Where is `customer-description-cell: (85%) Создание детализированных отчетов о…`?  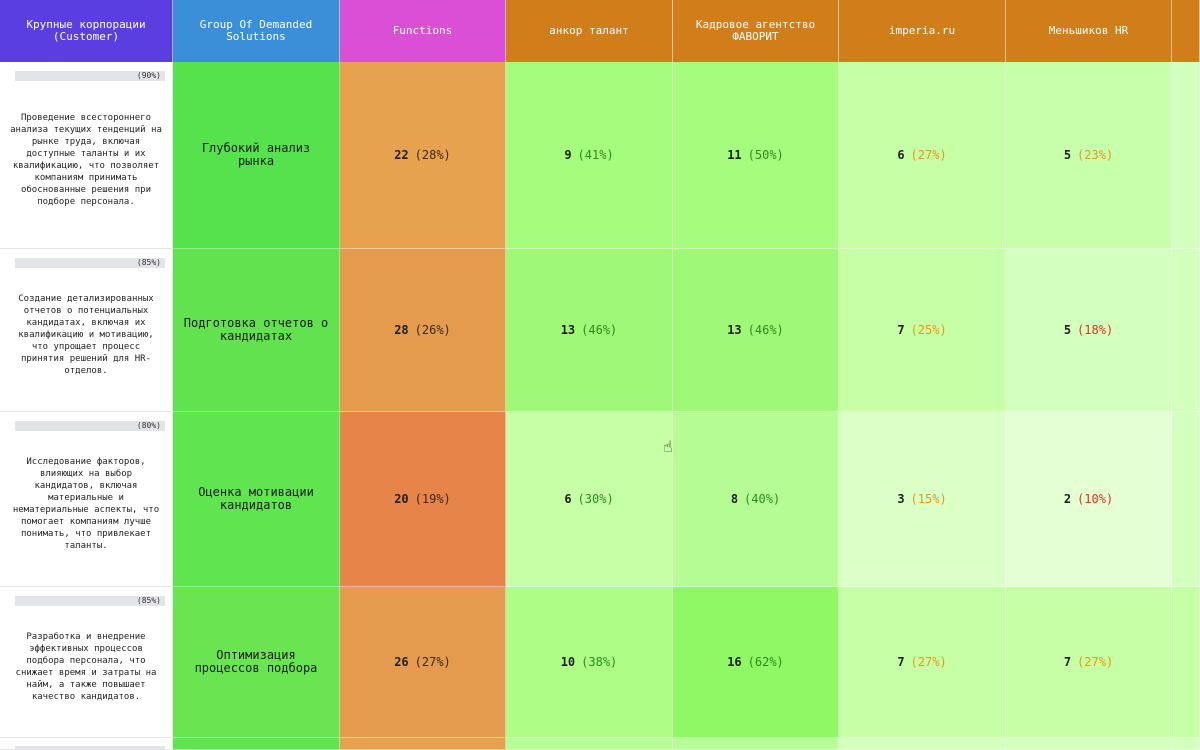 customer-description-cell: (85%) Создание детализированных отчетов о… is located at coordinates (86, 330).